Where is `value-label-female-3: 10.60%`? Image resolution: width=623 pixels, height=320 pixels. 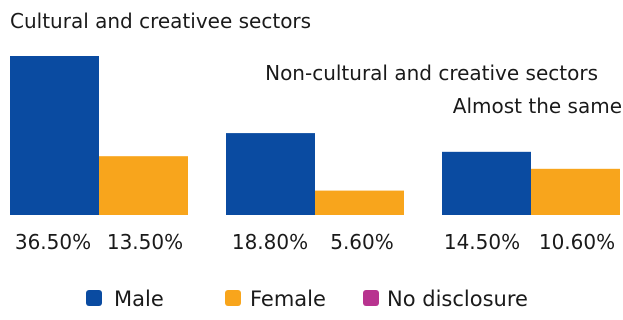 value-label-female-3: 10.60% is located at coordinates (577, 242).